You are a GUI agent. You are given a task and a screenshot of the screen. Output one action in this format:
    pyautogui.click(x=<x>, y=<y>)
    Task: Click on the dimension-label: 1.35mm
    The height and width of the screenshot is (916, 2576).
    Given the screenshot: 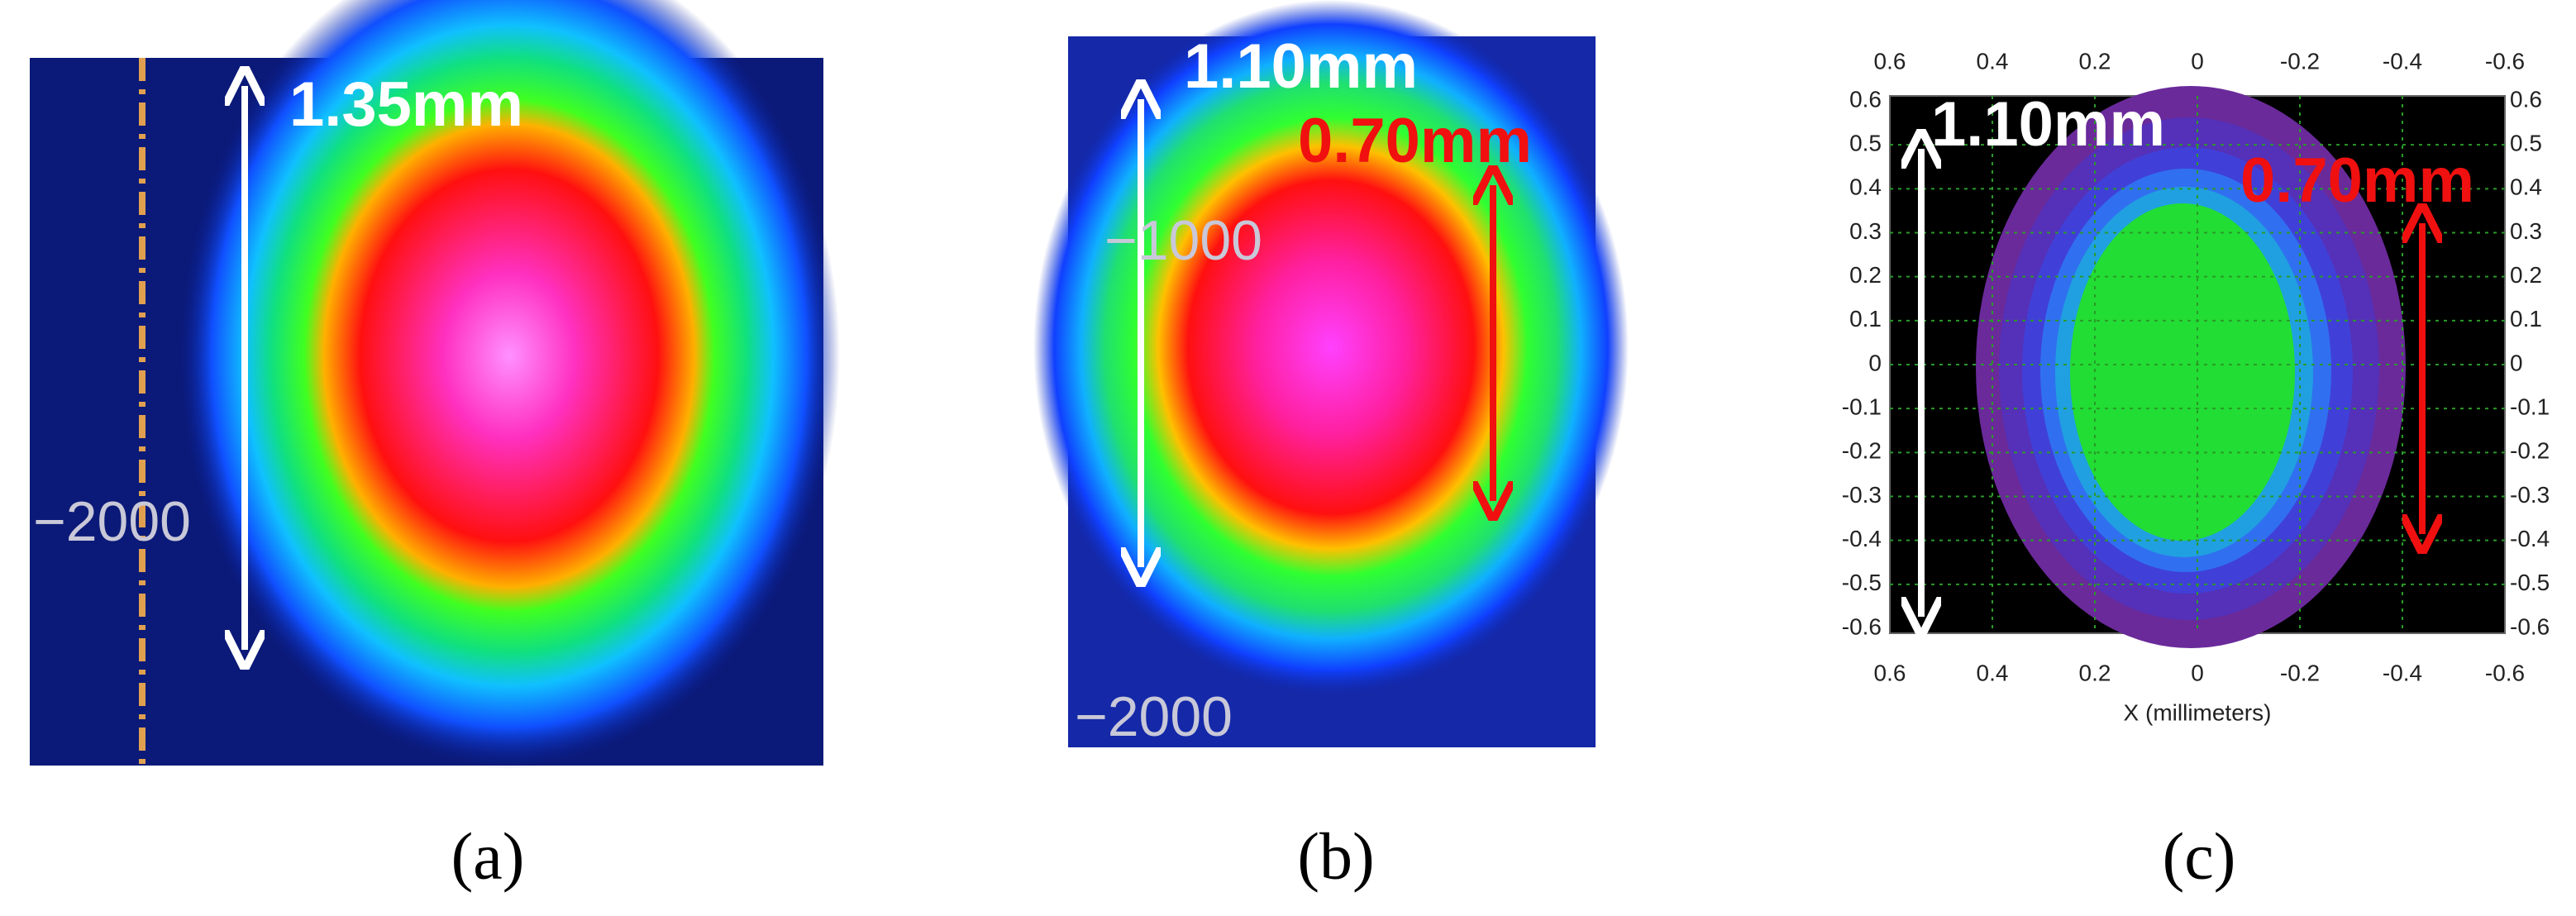 What is the action you would take?
    pyautogui.click(x=406, y=104)
    